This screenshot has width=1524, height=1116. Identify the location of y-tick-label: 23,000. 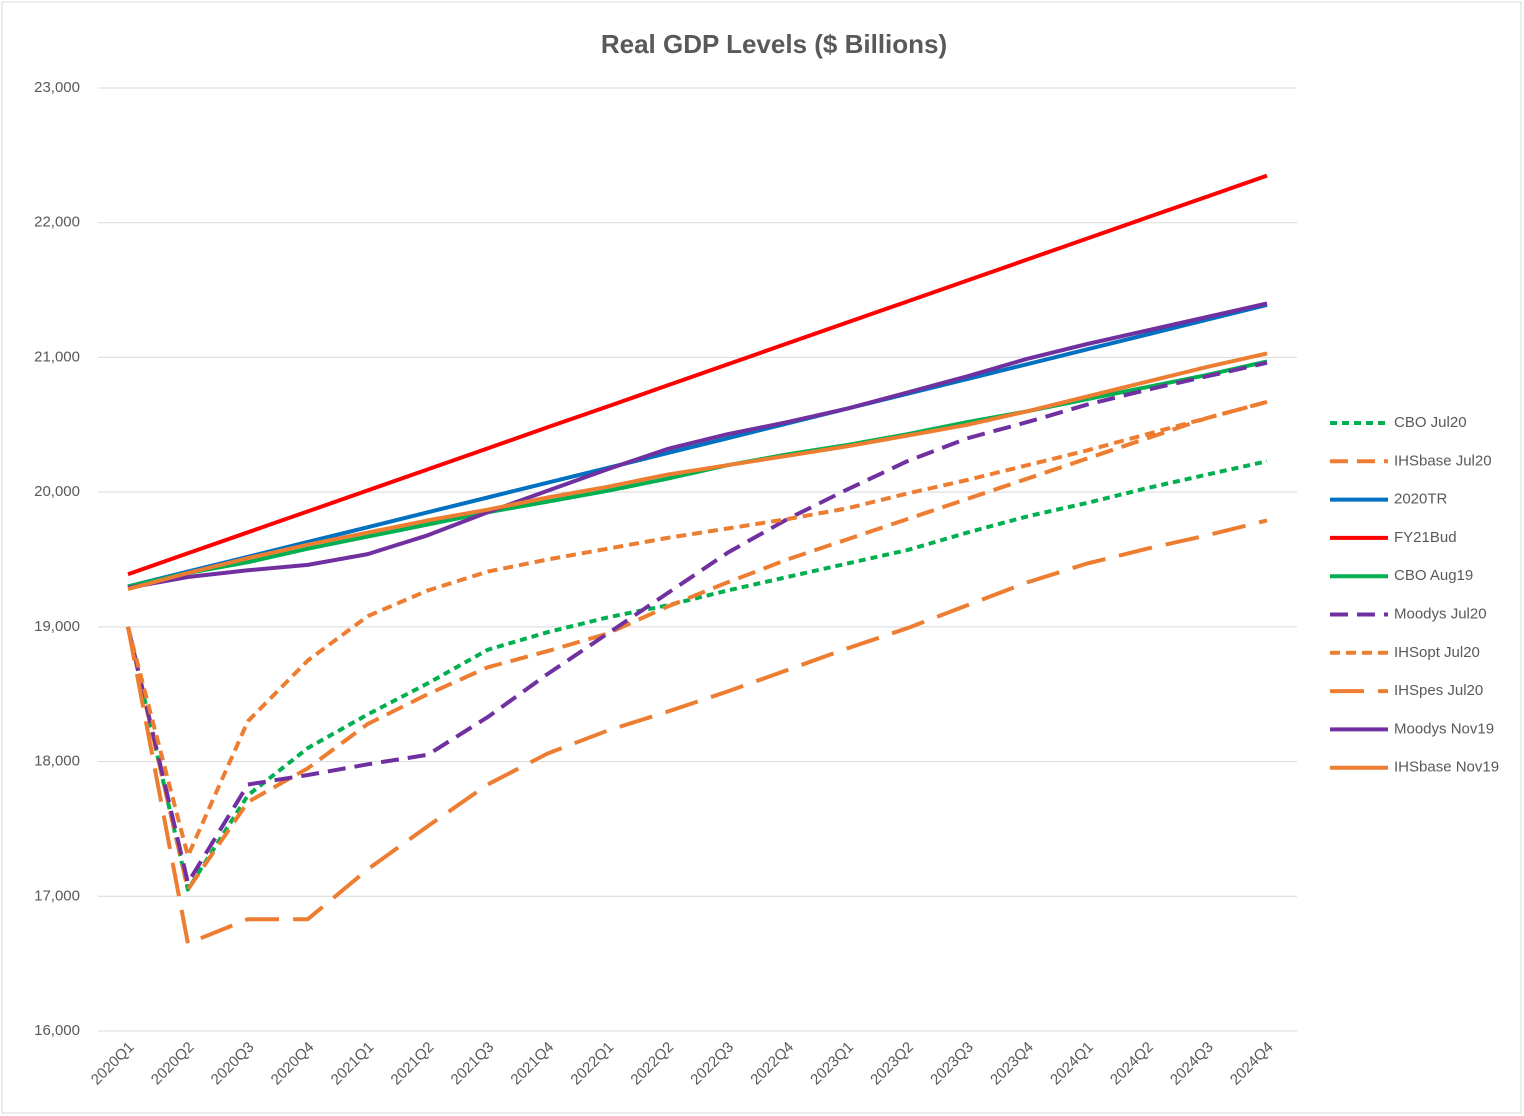
(57, 87).